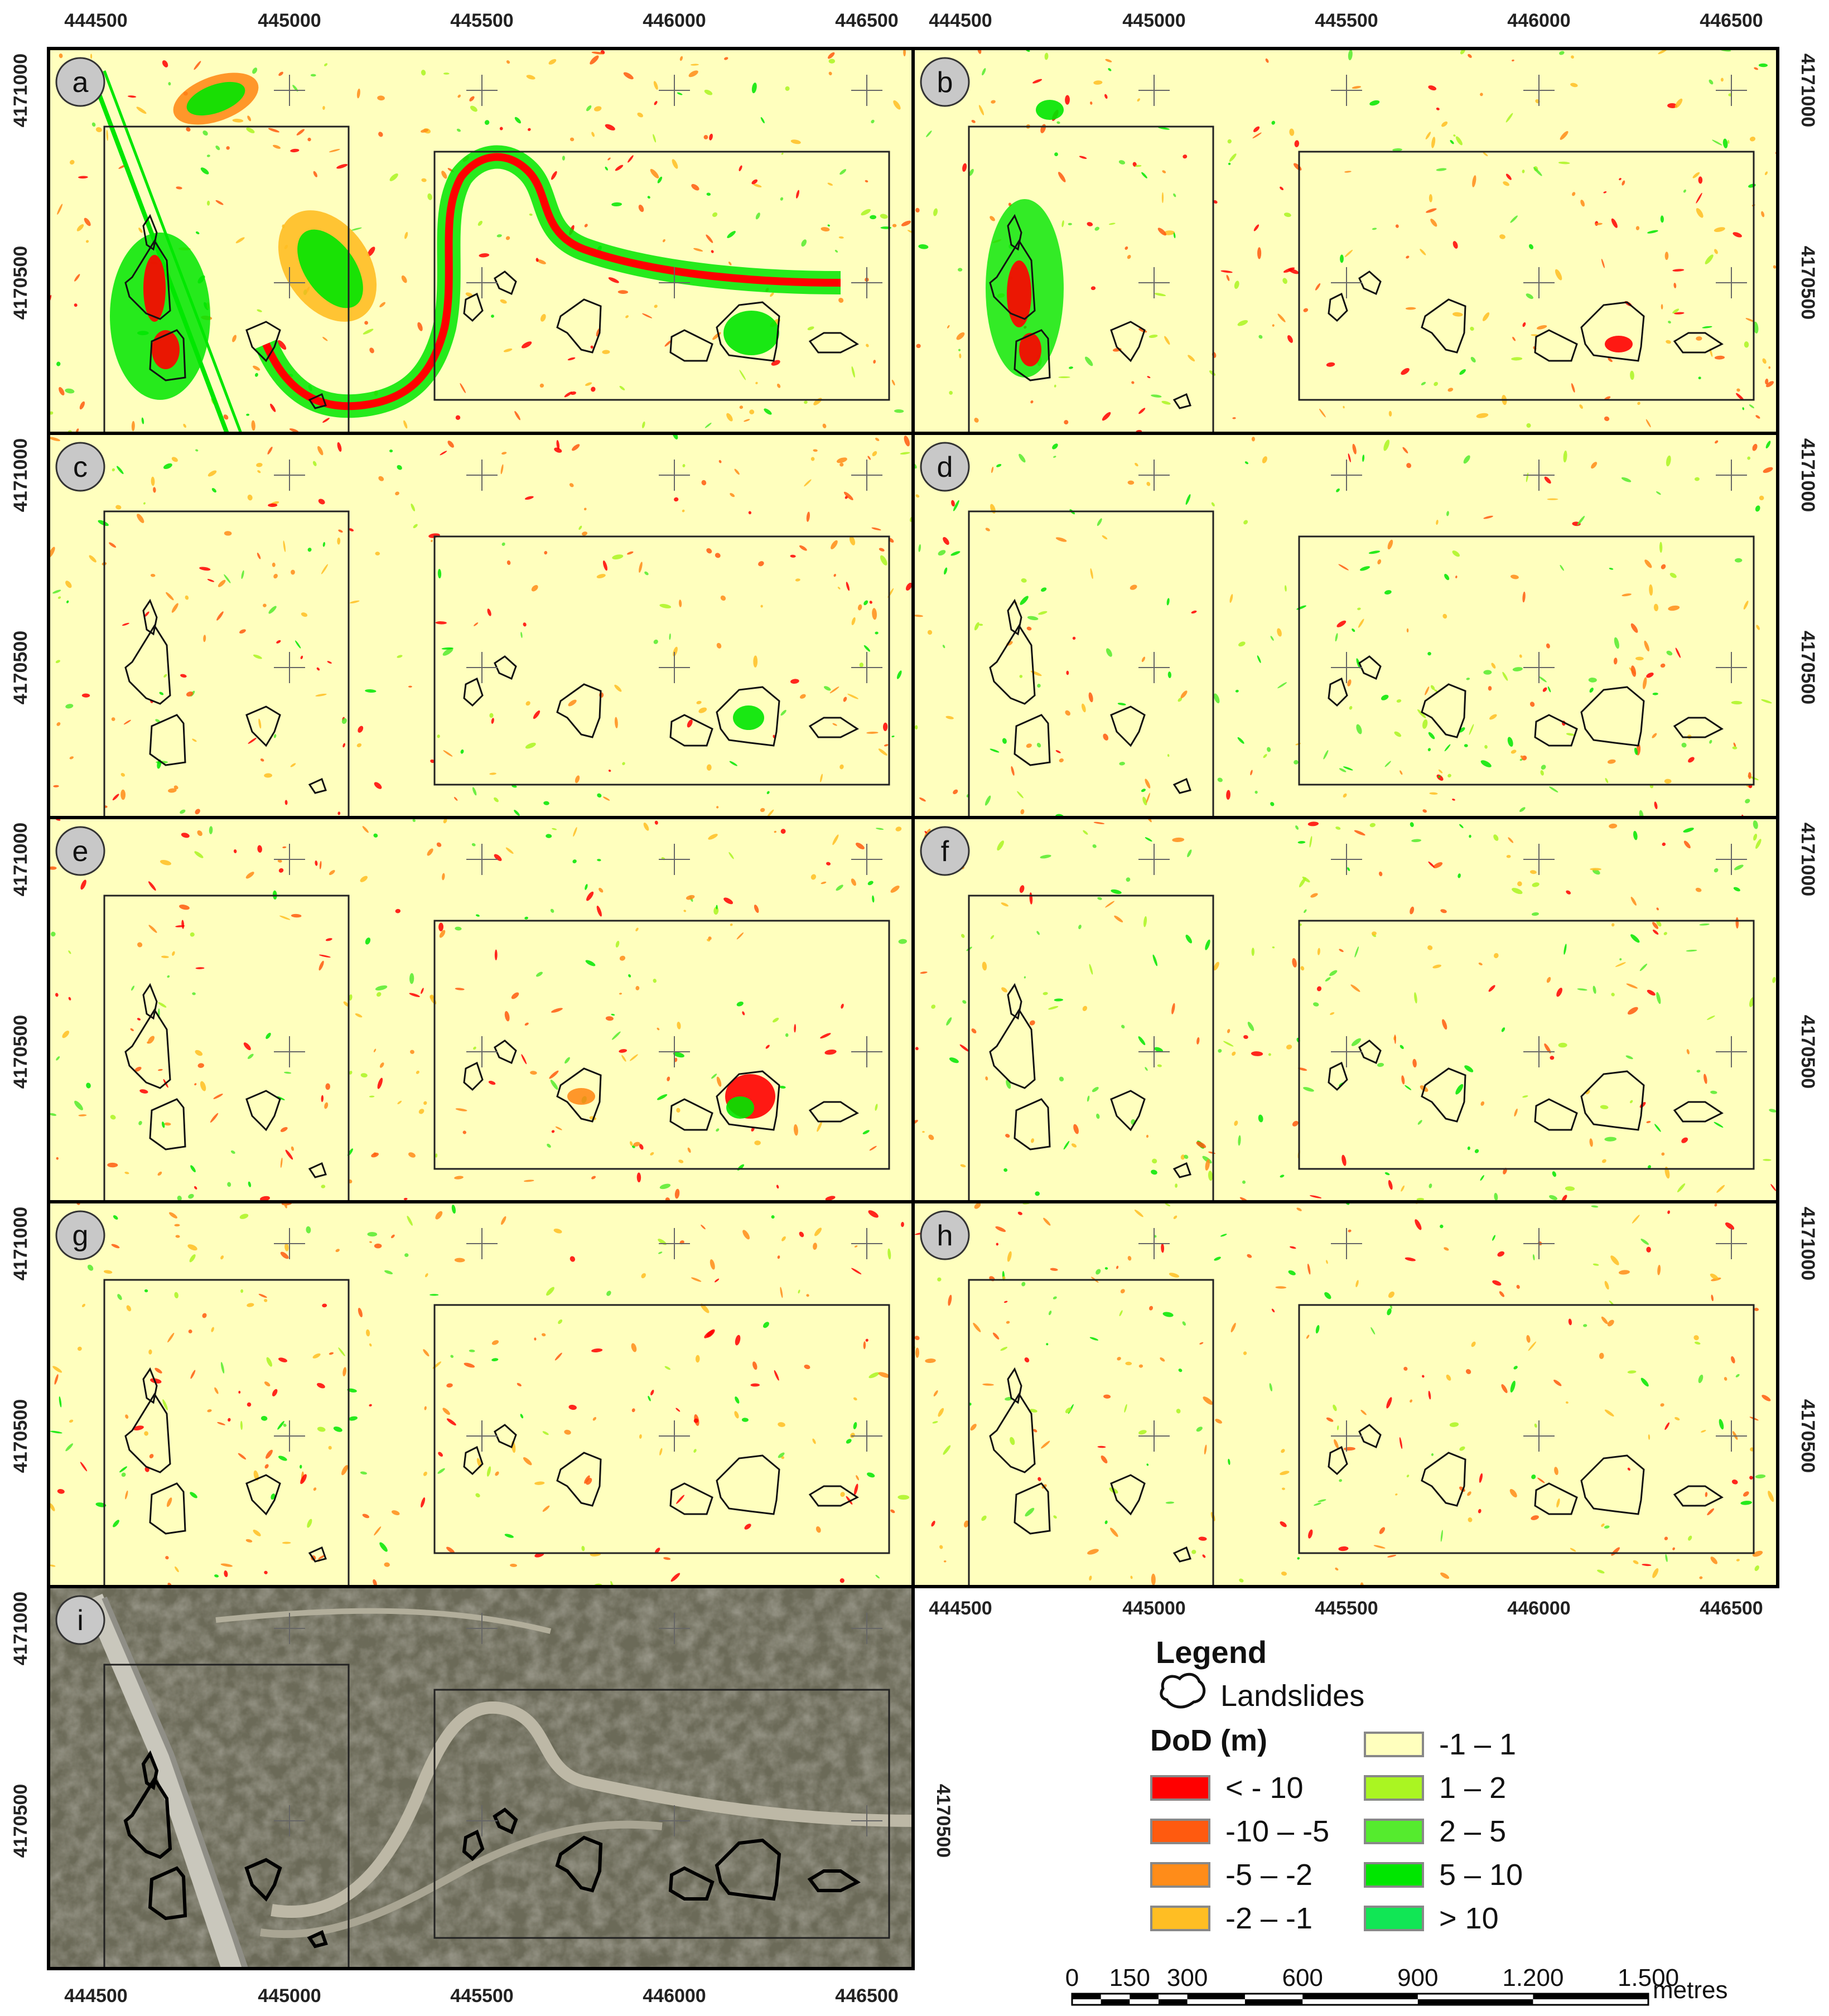 The height and width of the screenshot is (2016, 1829). What do you see at coordinates (80, 82) in the screenshot?
I see `panel-label-a: a` at bounding box center [80, 82].